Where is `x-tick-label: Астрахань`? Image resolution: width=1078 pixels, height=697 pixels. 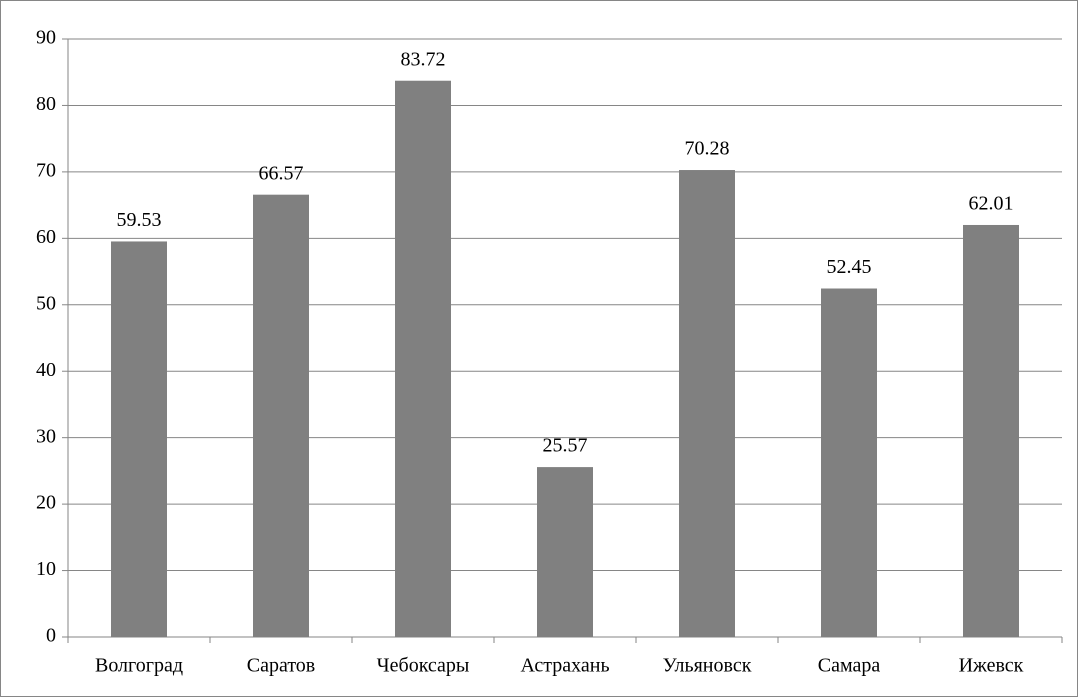 x-tick-label: Астрахань is located at coordinates (564, 666).